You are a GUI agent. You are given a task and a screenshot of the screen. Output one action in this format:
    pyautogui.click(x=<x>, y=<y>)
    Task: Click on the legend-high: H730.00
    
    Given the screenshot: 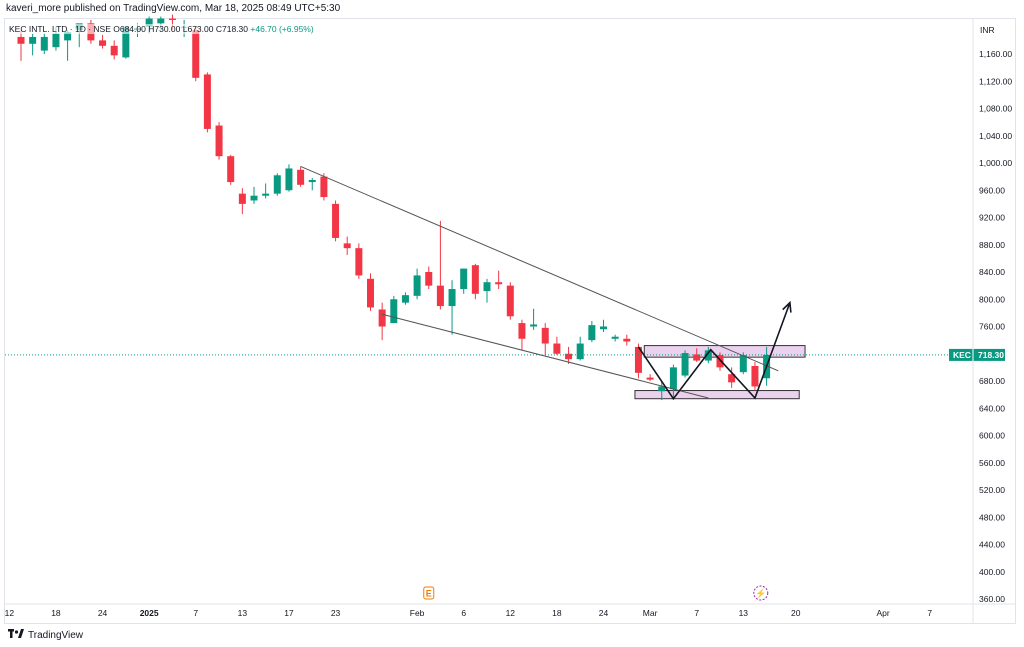 What is the action you would take?
    pyautogui.click(x=164, y=29)
    